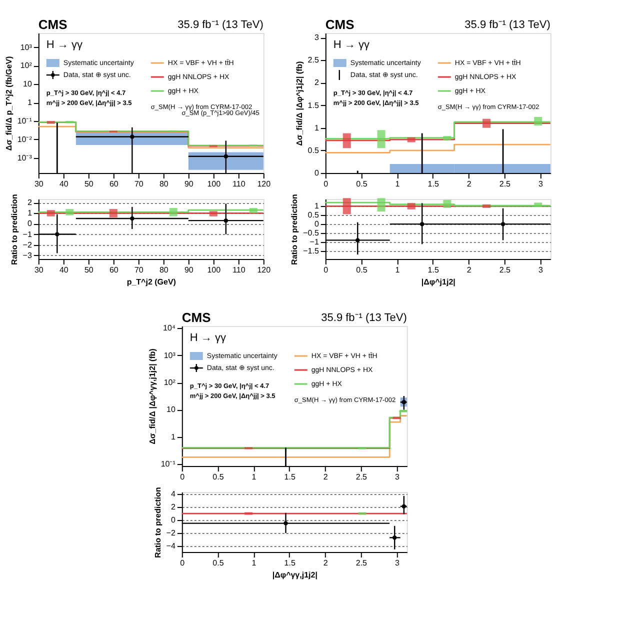 The height and width of the screenshot is (643, 631). What do you see at coordinates (27, 255) in the screenshot?
I see `y-tick-label: −3` at bounding box center [27, 255].